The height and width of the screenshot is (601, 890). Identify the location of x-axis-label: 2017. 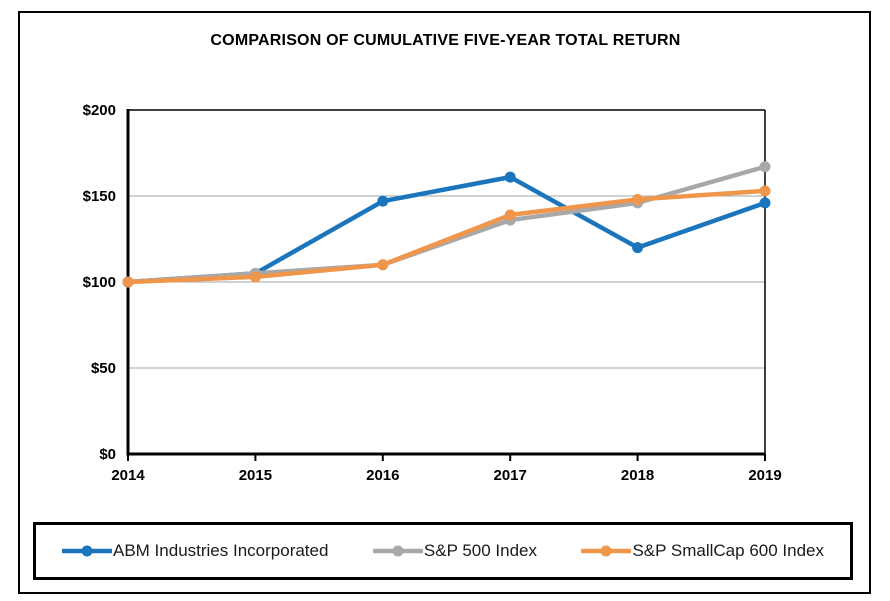
(510, 475).